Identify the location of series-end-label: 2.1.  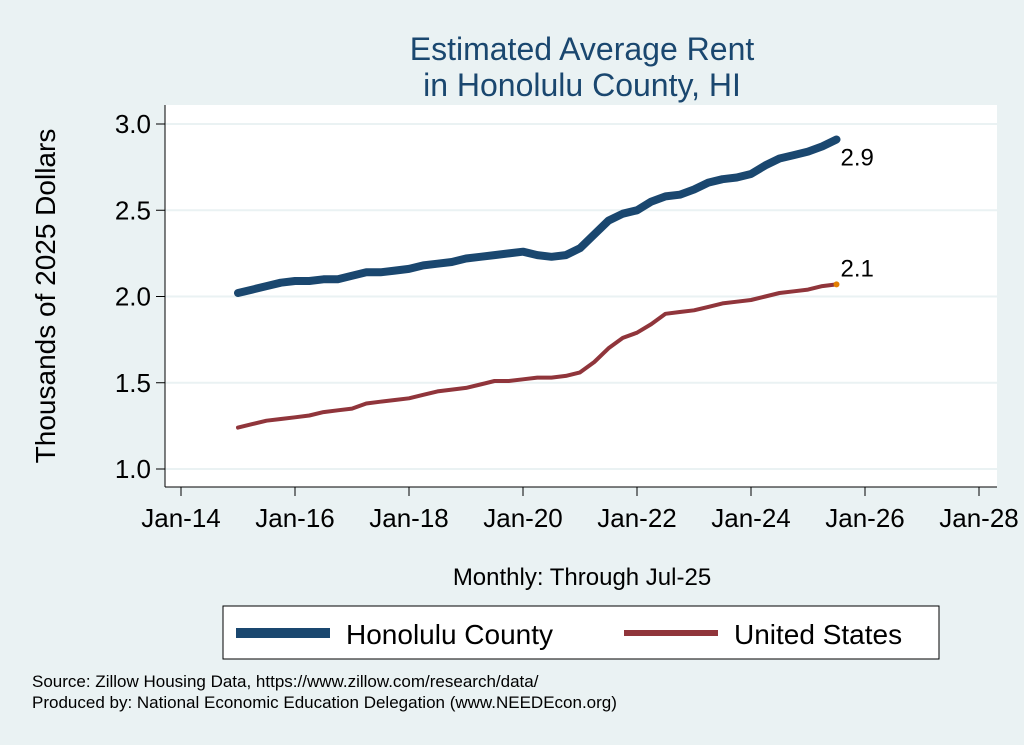
(857, 268).